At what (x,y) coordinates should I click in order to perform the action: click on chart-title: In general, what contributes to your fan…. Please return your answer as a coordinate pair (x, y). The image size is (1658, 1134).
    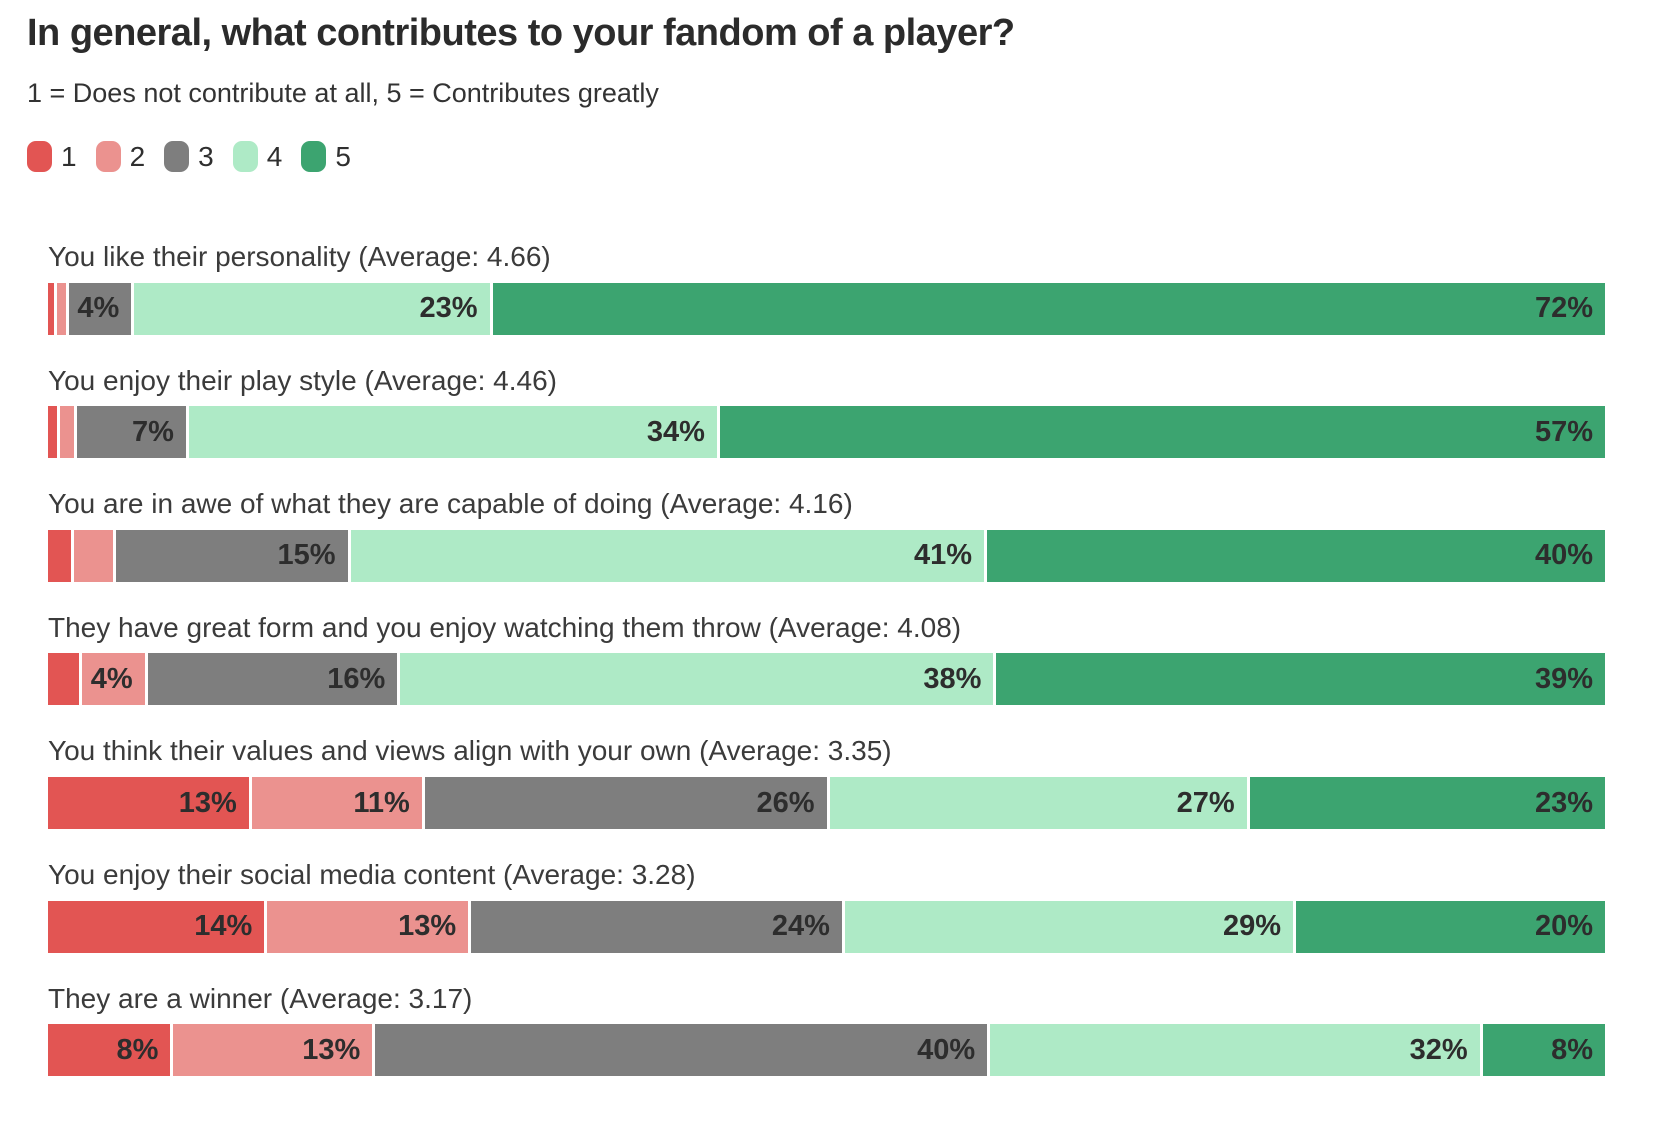
    Looking at the image, I should click on (521, 33).